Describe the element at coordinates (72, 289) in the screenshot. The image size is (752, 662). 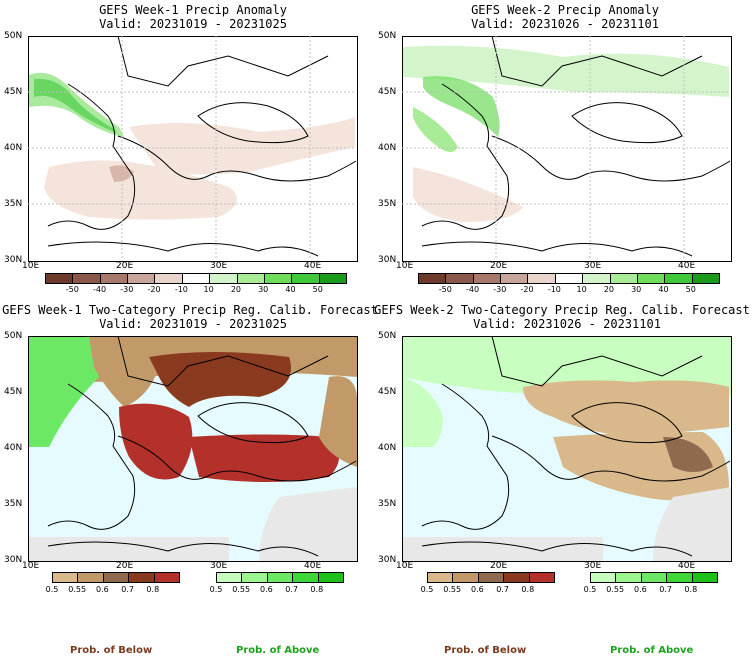
I see `colorbar-tick: -50` at that location.